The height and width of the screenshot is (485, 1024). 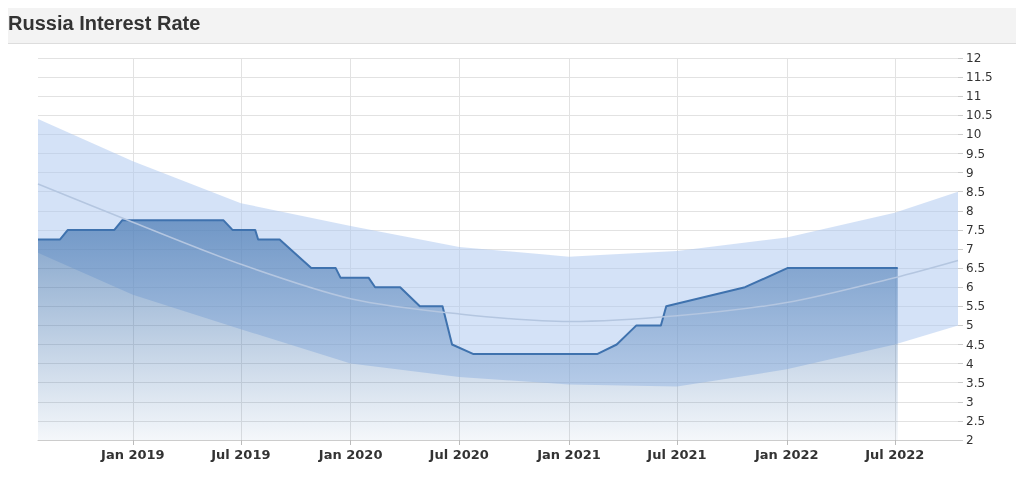 I want to click on x-tick-label: Jul 2020, so click(x=458, y=454).